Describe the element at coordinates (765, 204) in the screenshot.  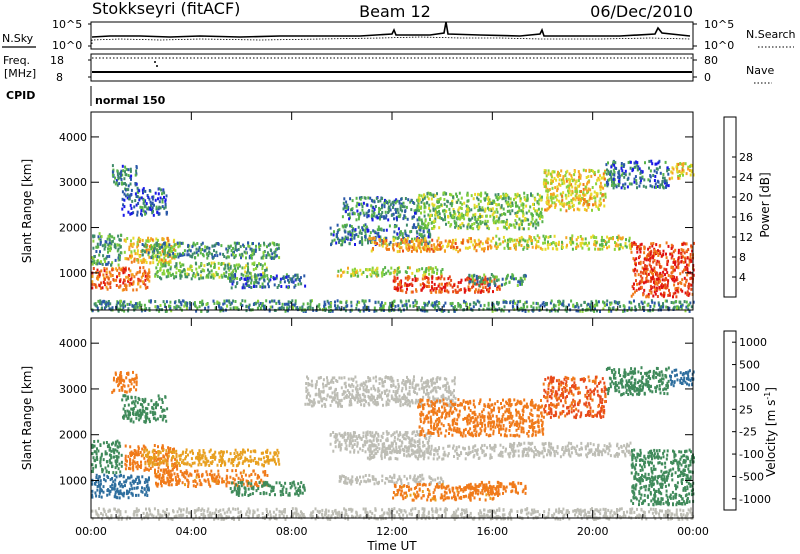
I see `power-colorbar-label: Power [dB]` at that location.